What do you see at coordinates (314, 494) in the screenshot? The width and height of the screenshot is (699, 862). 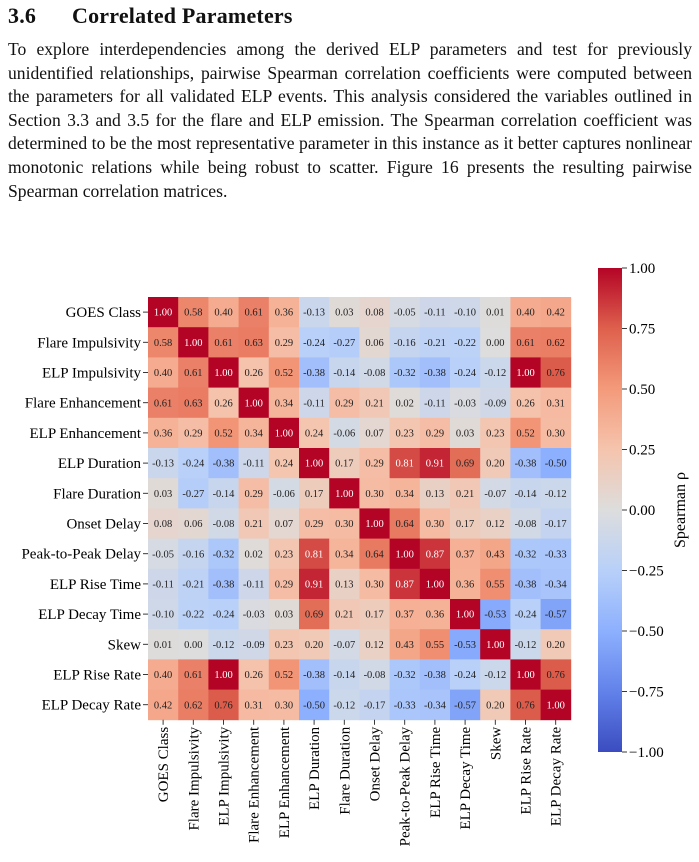 I see `cell-value-6-5: 0.17` at bounding box center [314, 494].